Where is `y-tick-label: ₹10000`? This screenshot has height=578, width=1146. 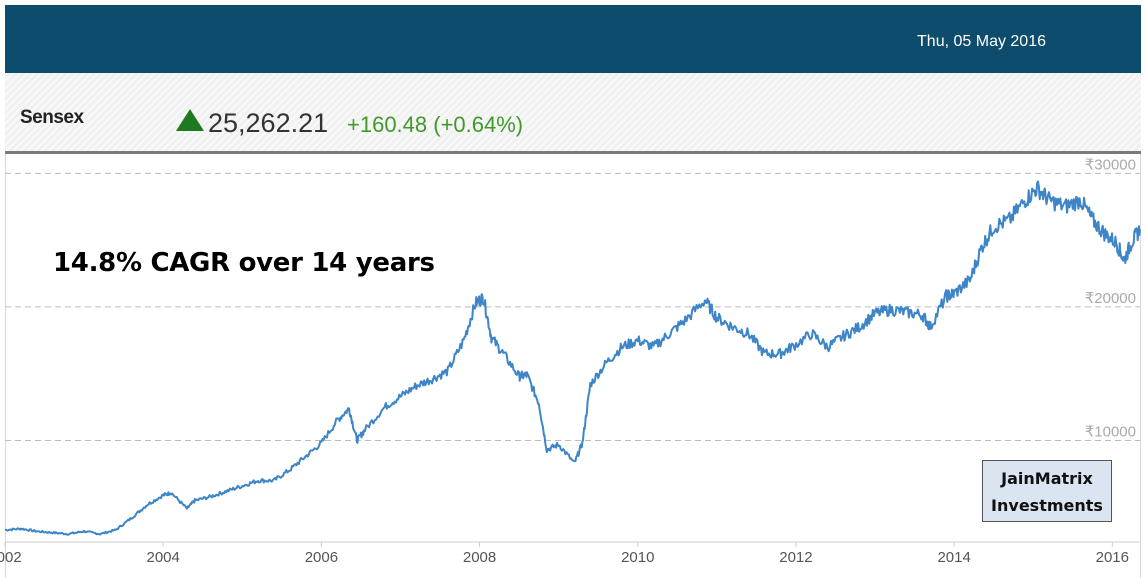 y-tick-label: ₹10000 is located at coordinates (1110, 431).